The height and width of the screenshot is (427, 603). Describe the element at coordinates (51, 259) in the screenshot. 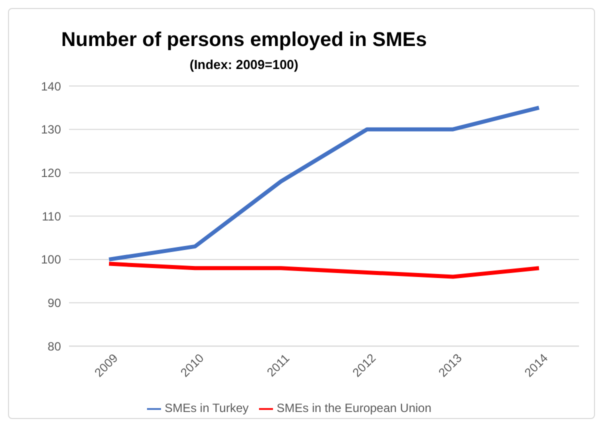

I see `y-tick-label: 100` at that location.